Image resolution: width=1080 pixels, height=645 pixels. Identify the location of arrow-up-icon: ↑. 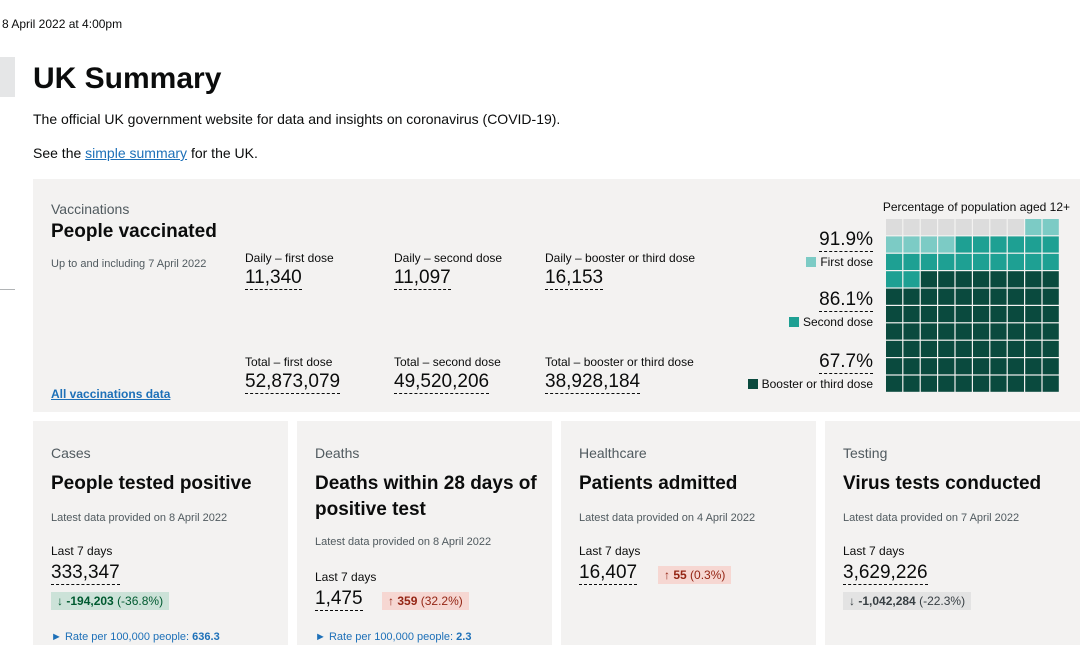
(391, 601).